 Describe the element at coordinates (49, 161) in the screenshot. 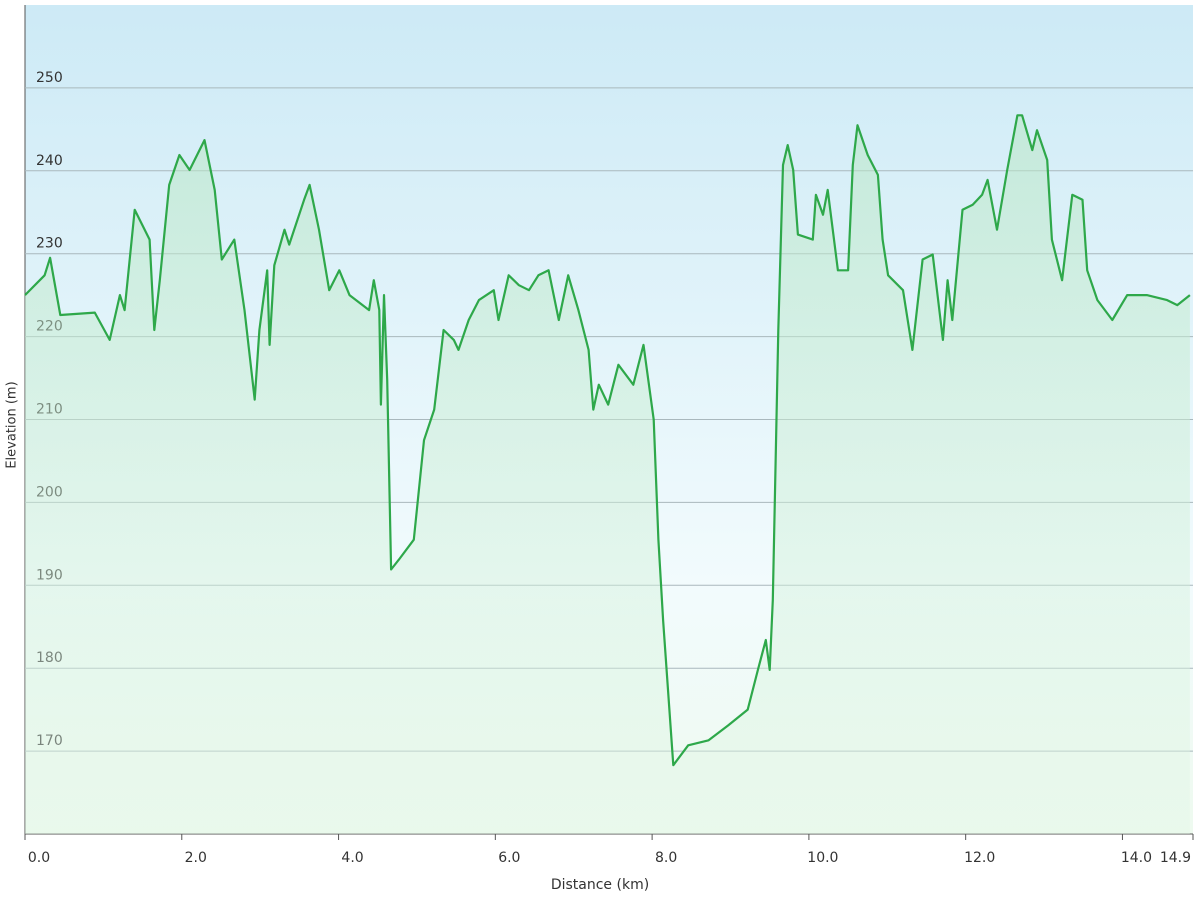

I see `y-tick-label: 240` at that location.